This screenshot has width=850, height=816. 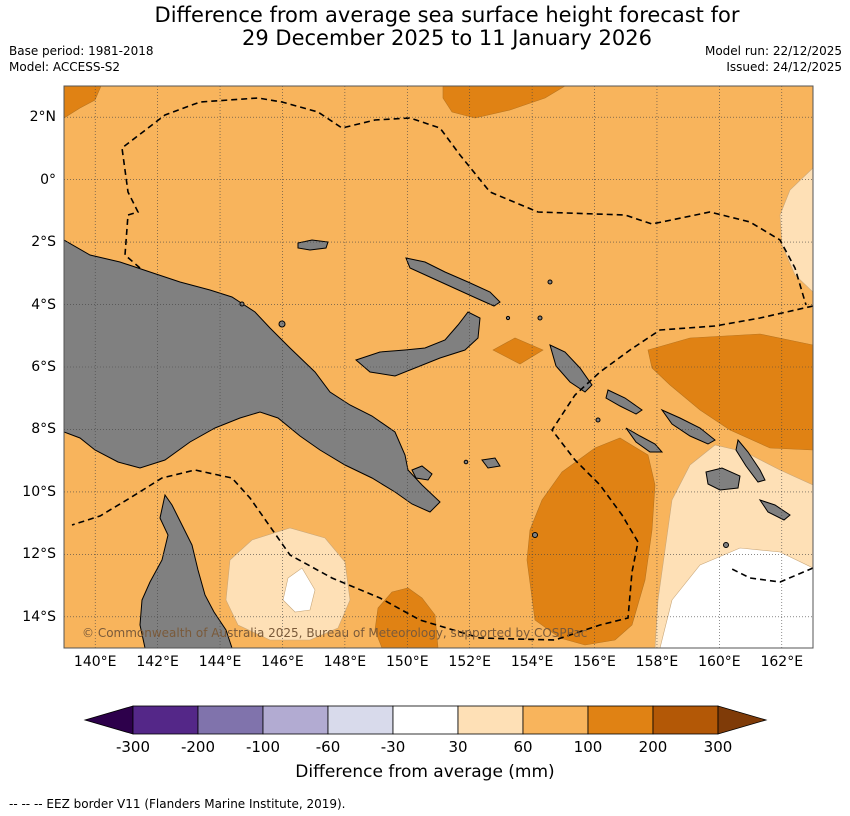 I want to click on colorbar-tick-label: 200, so click(x=653, y=747).